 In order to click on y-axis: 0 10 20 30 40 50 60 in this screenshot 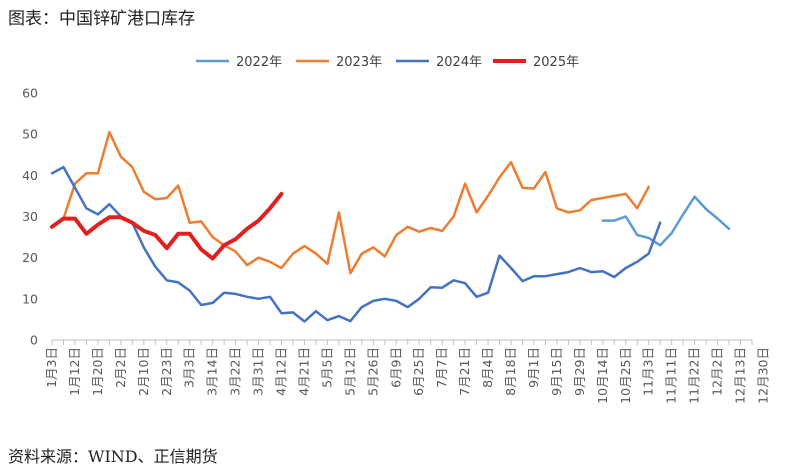, I will do `click(30, 217)`.